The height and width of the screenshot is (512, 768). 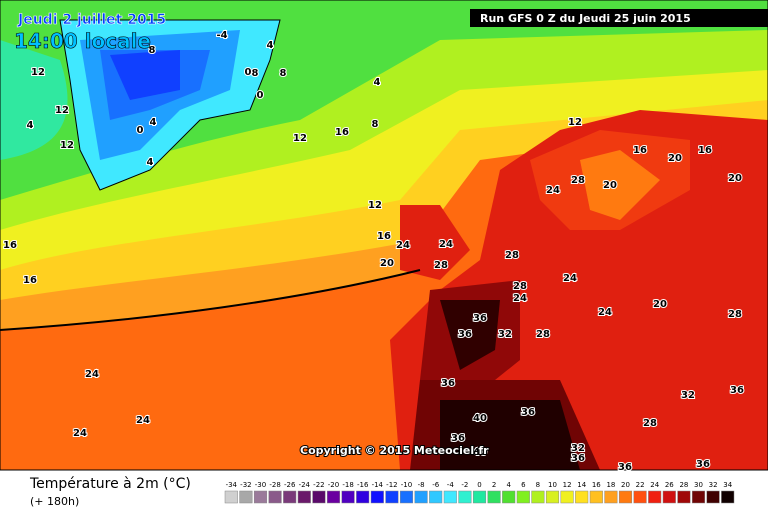 What do you see at coordinates (378, 485) in the screenshot?
I see `legend-tick-label: -14` at bounding box center [378, 485].